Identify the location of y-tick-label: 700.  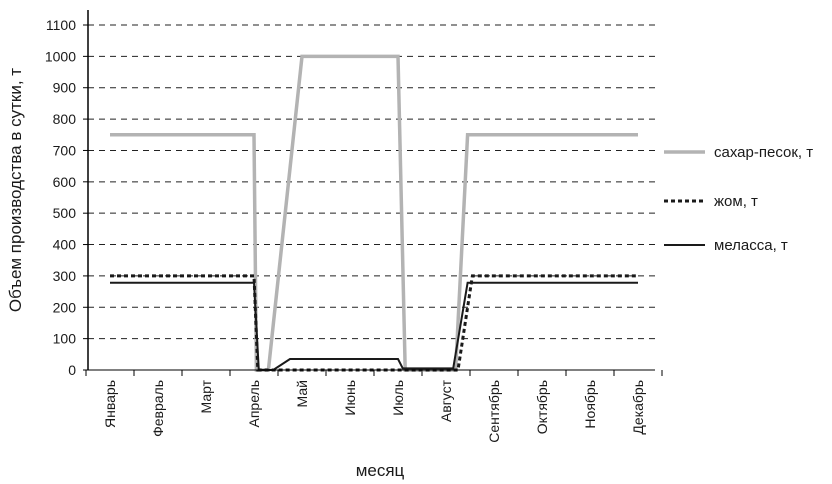
(65, 150).